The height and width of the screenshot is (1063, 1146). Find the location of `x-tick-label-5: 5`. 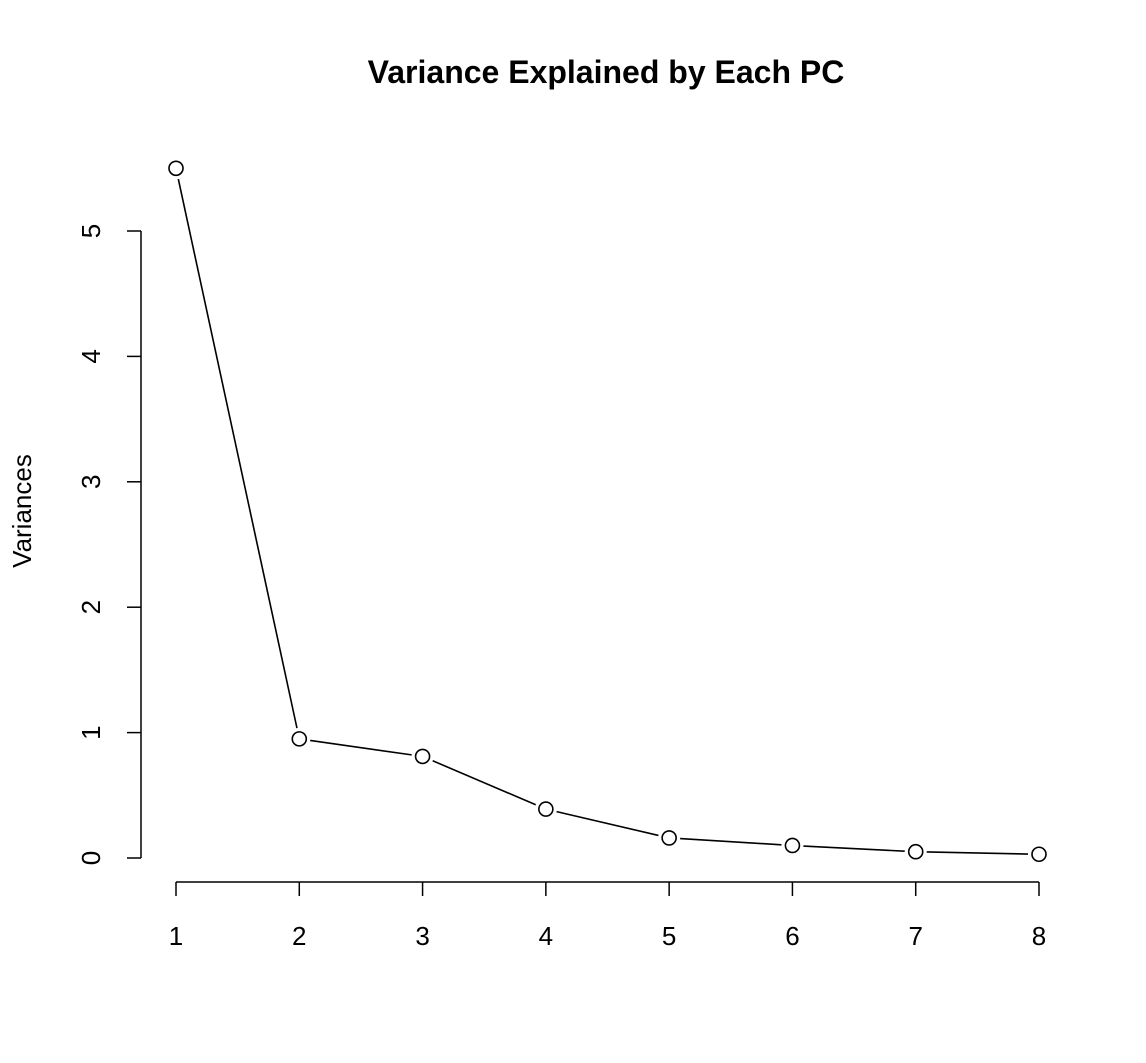

x-tick-label-5: 5 is located at coordinates (669, 936).